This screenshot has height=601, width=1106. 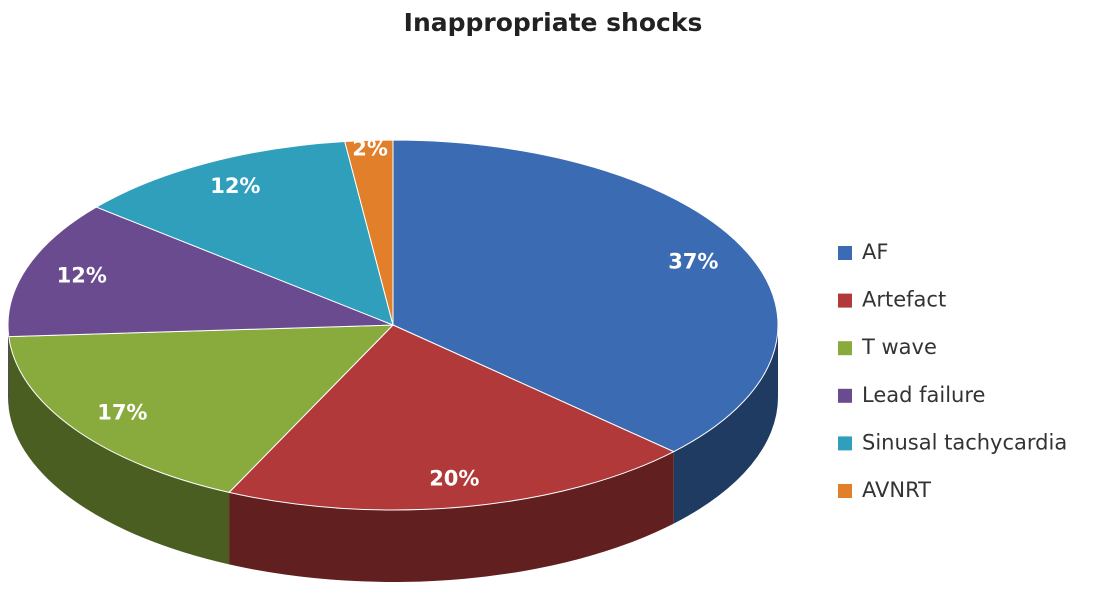 I want to click on legend-label: Sinusal tachycardia, so click(x=964, y=442).